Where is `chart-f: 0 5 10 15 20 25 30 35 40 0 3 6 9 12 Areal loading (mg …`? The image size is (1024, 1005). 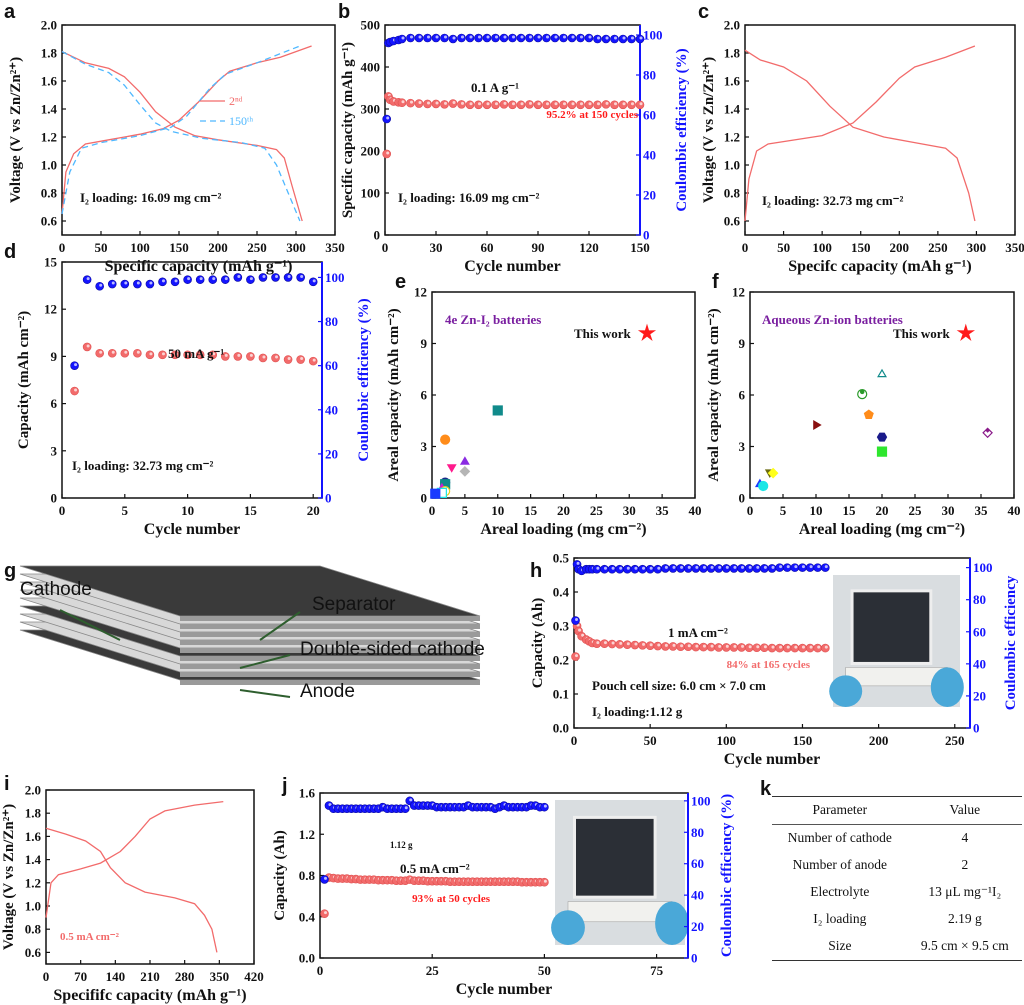
chart-f: 0 5 10 15 20 25 30 35 40 0 3 6 9 12 Areal loading (mg … is located at coordinates (863, 412).